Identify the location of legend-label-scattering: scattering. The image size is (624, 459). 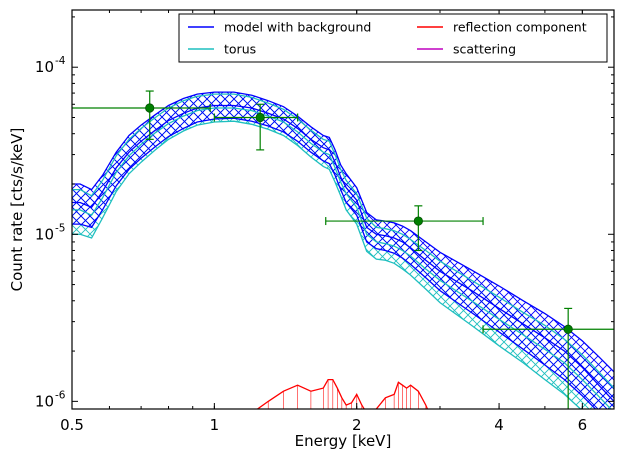
(484, 49).